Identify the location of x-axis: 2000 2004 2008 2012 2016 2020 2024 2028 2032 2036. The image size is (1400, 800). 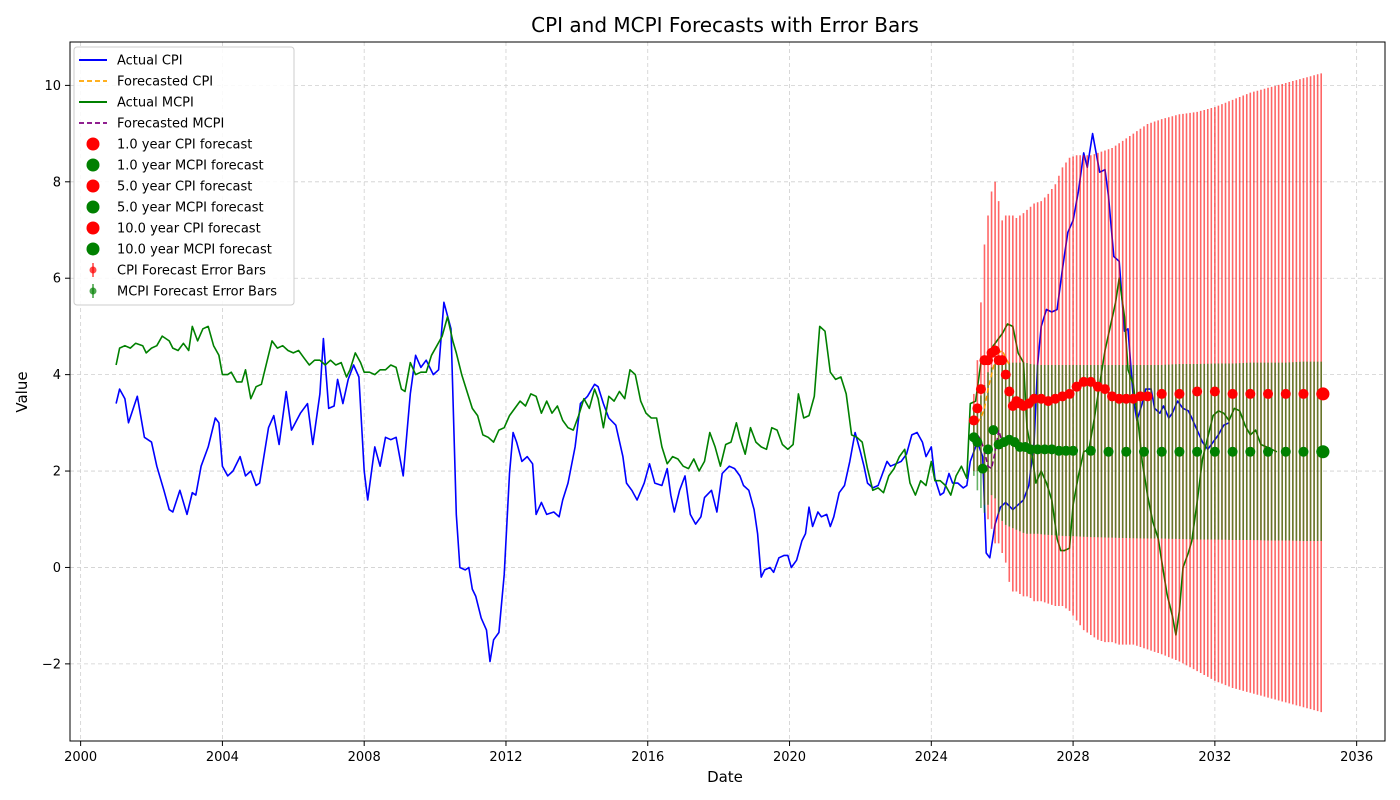
(718, 753).